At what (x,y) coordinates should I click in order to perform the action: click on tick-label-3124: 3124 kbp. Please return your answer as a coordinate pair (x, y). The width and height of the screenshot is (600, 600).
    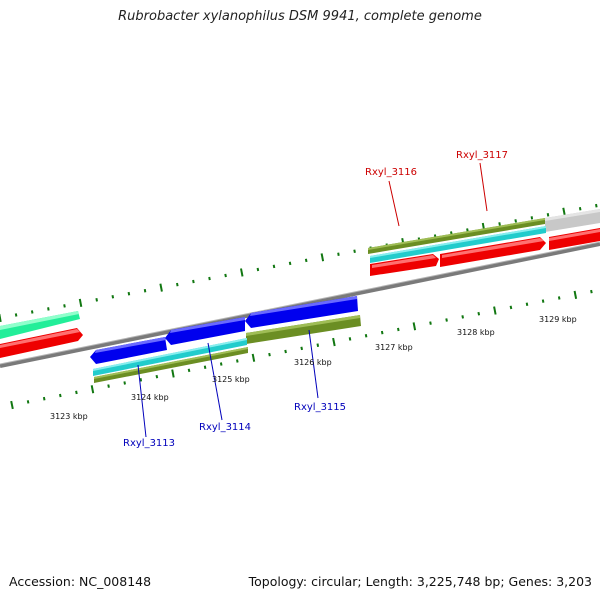
    Looking at the image, I should click on (150, 397).